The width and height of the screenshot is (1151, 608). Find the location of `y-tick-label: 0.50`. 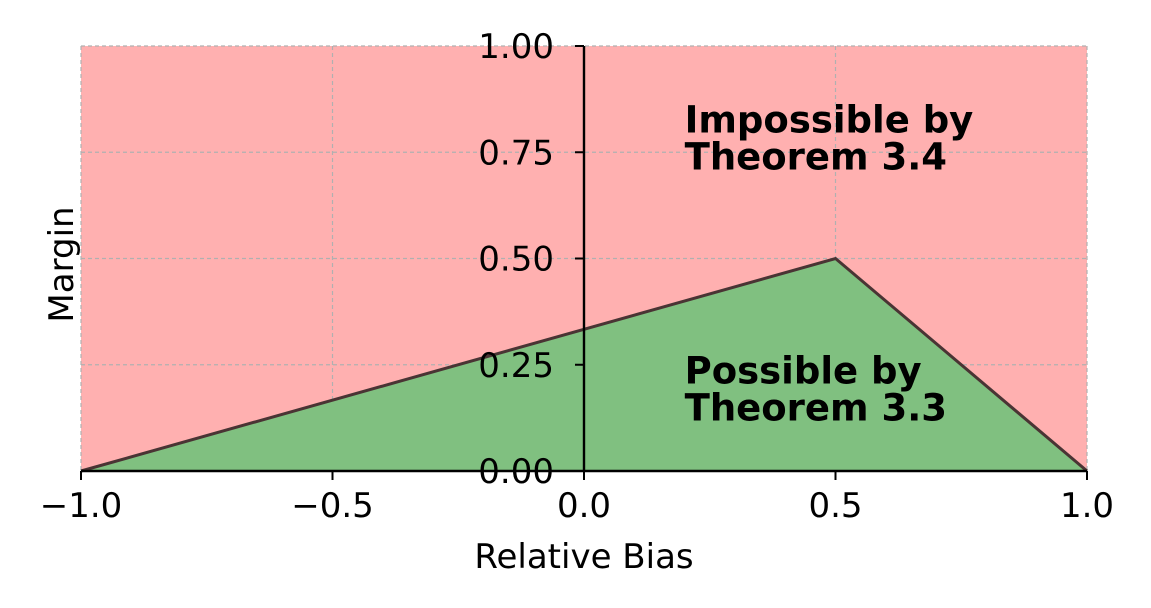

y-tick-label: 0.50 is located at coordinates (516, 260).